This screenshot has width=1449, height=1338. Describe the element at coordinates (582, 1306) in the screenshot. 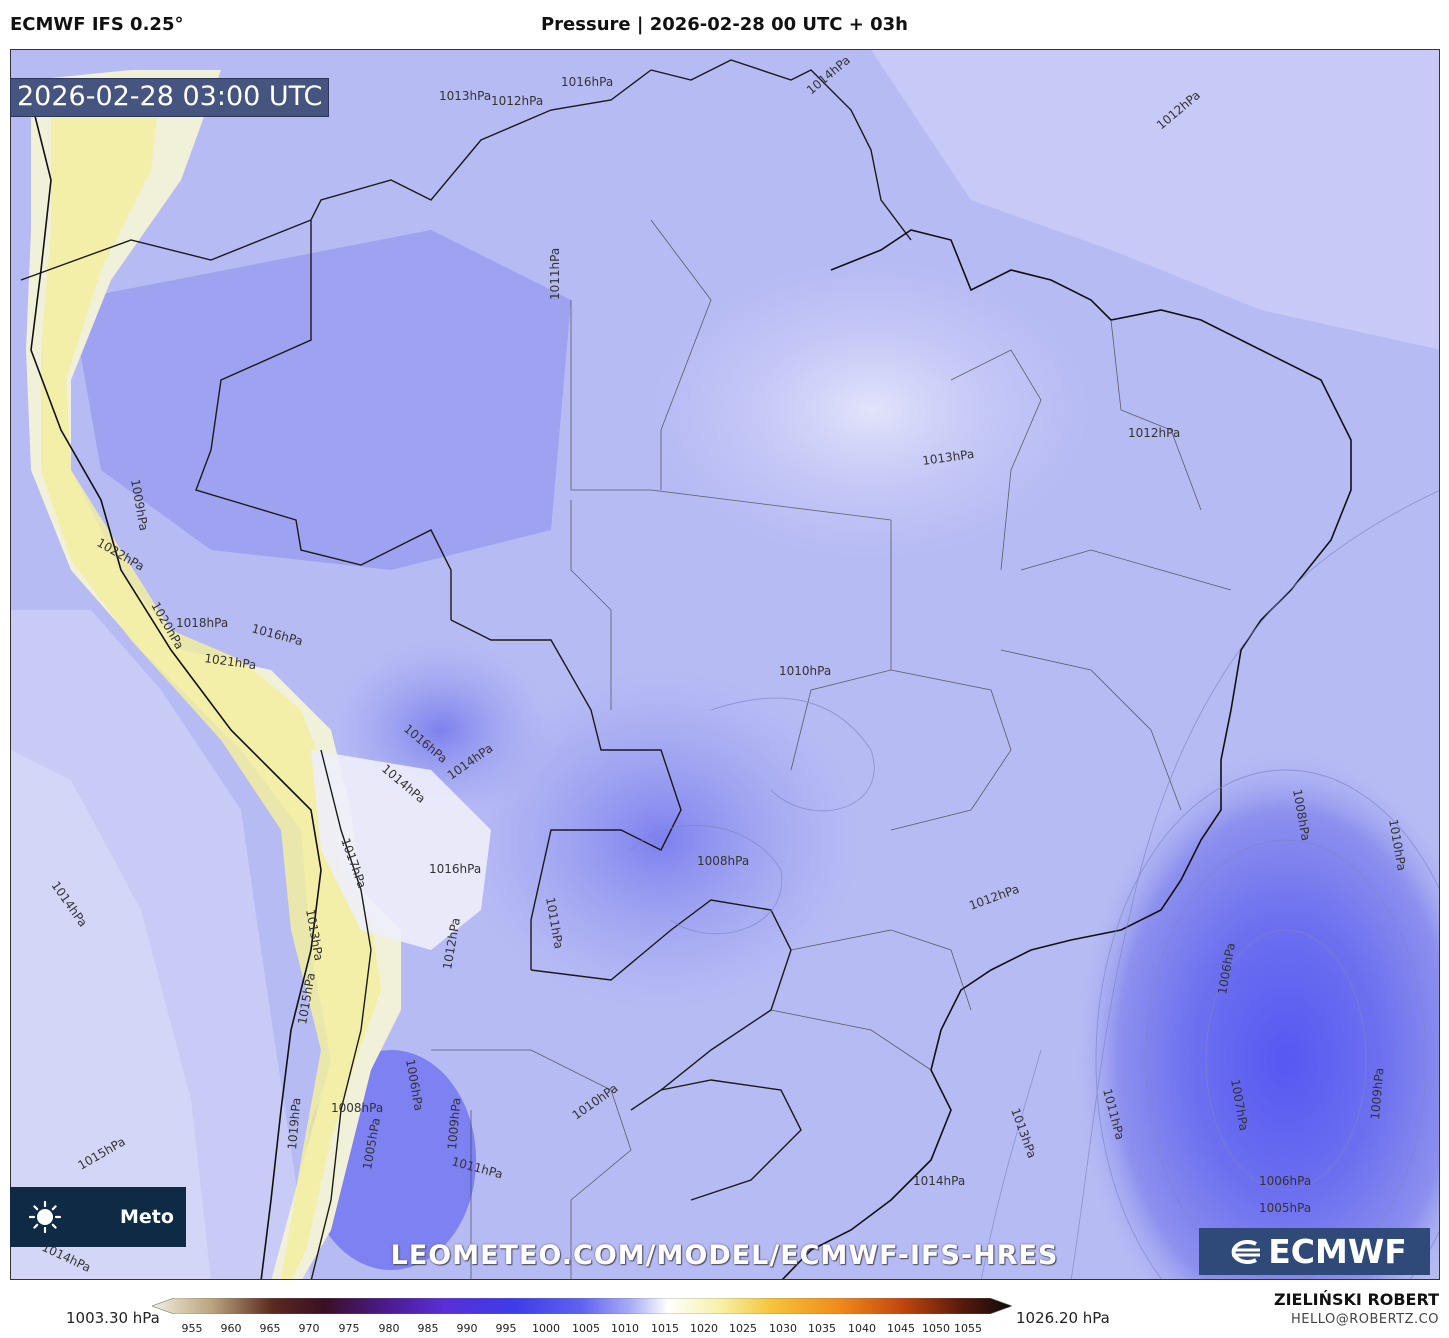

I see `colorbar` at that location.